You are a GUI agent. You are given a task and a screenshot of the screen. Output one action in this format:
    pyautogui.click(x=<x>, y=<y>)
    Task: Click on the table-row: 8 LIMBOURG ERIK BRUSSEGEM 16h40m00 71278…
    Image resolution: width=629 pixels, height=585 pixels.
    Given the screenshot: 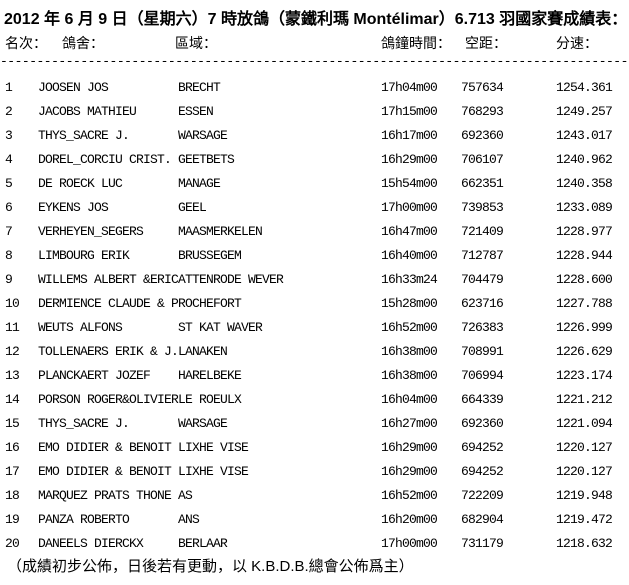 What is the action you would take?
    pyautogui.click(x=314, y=256)
    